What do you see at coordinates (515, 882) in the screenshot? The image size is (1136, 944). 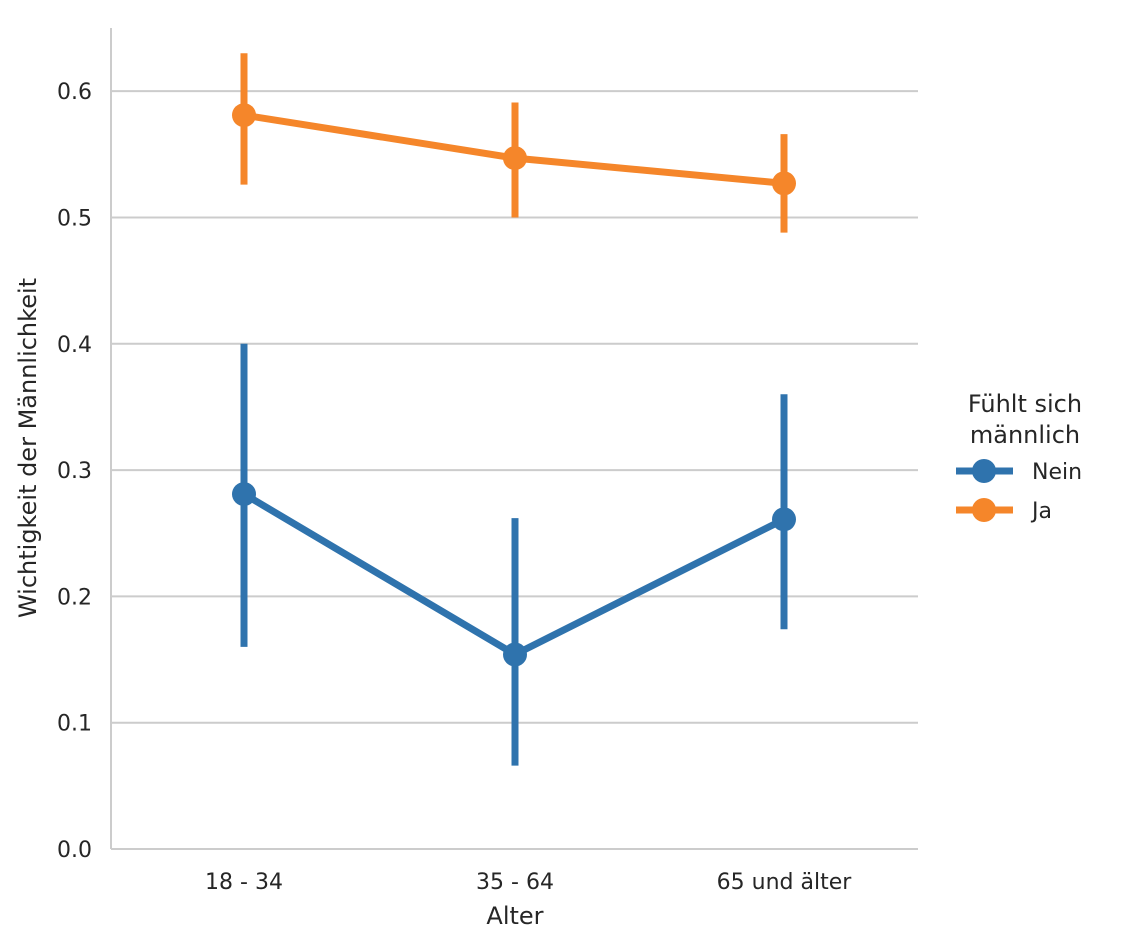 I see `x-tick-label: 35 - 64` at bounding box center [515, 882].